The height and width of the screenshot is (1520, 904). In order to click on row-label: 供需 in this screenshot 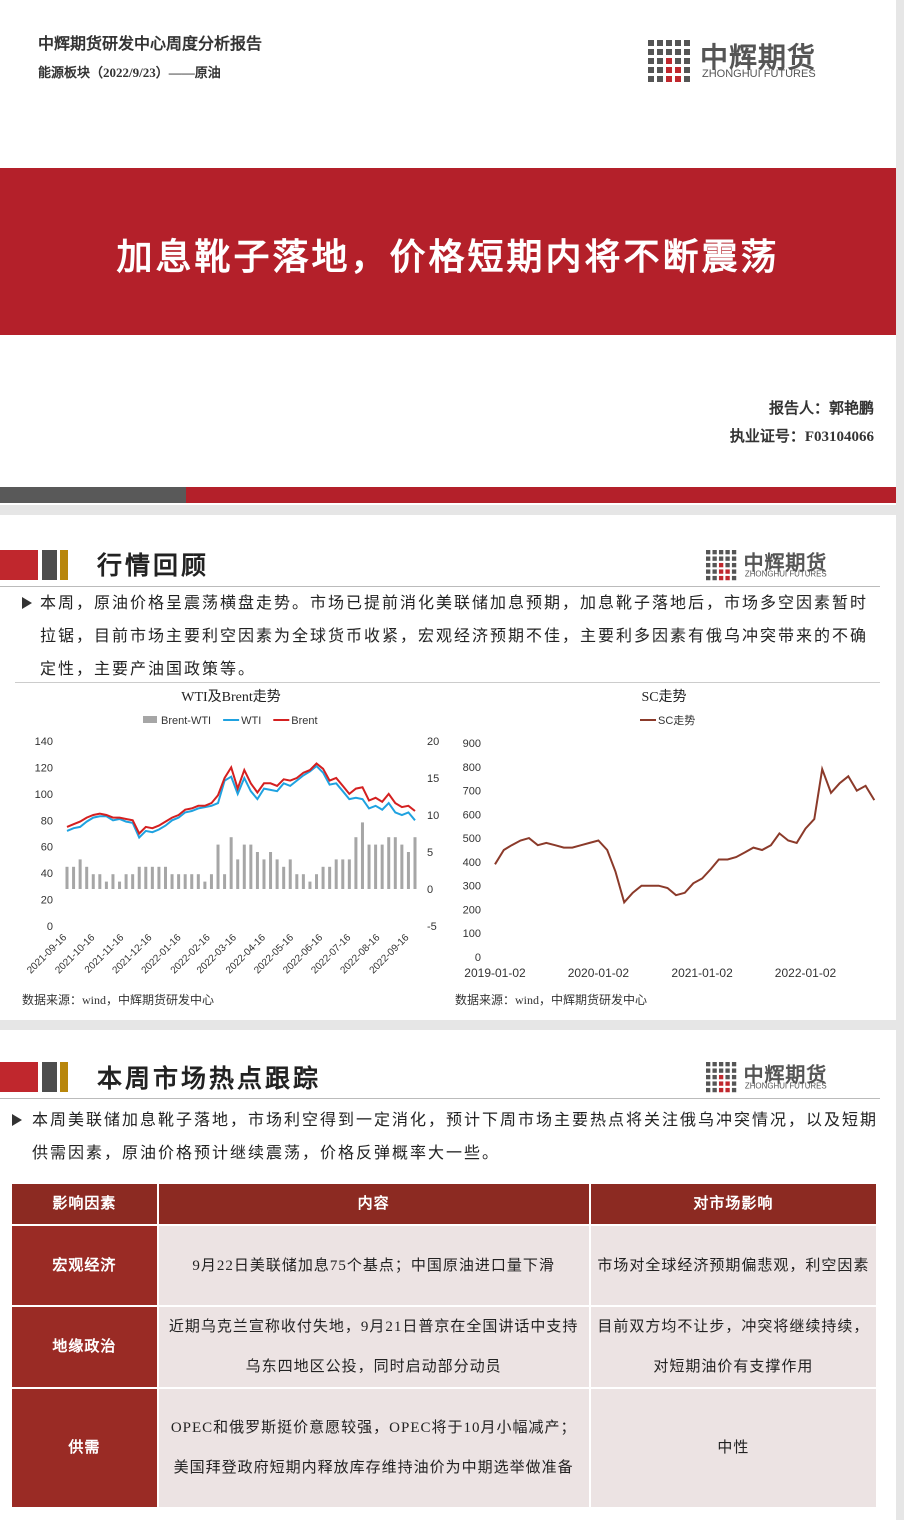, I will do `click(84, 1448)`.